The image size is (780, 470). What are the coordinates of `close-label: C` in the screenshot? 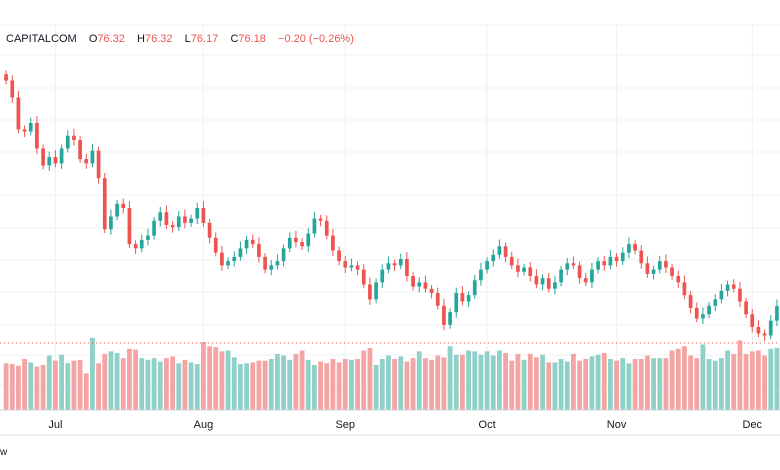 It's located at (234, 39).